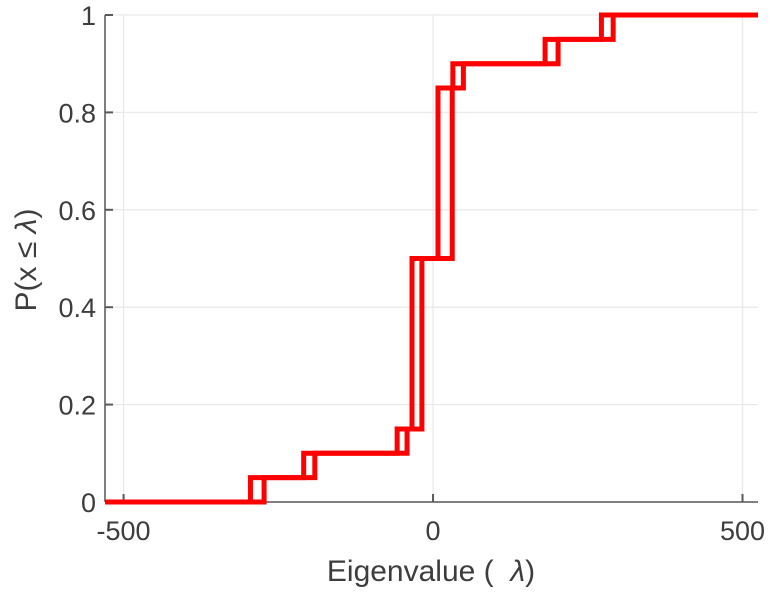 The width and height of the screenshot is (772, 600). I want to click on y-tick-label: 0, so click(88, 503).